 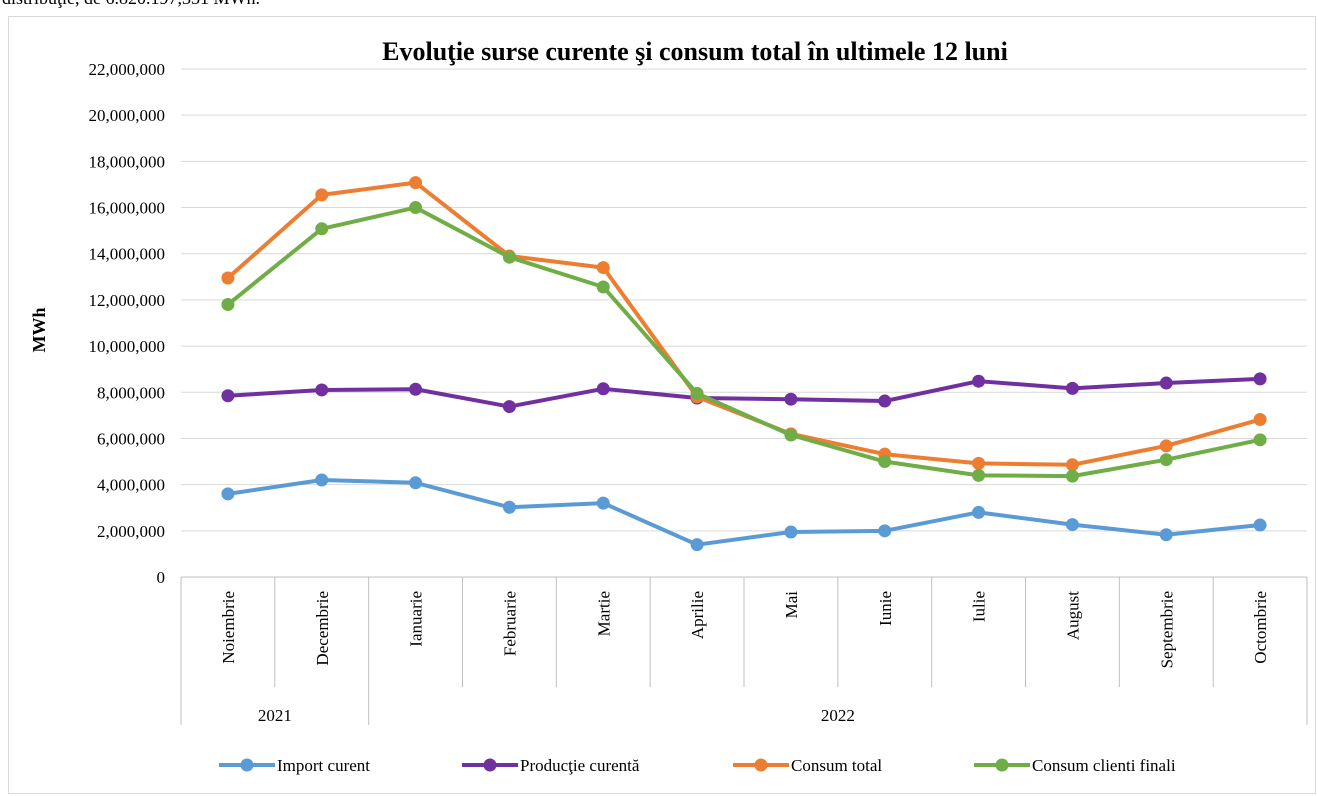 What do you see at coordinates (127, 69) in the screenshot?
I see `y-tick-label: 22,000,000` at bounding box center [127, 69].